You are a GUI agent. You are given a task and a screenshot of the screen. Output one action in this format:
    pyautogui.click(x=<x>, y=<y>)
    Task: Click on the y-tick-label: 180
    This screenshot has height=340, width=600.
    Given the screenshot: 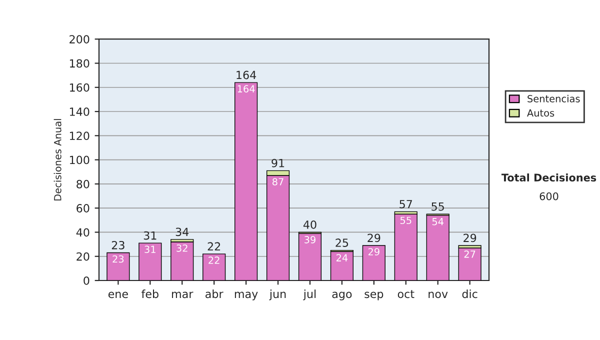 What is the action you would take?
    pyautogui.click(x=80, y=63)
    